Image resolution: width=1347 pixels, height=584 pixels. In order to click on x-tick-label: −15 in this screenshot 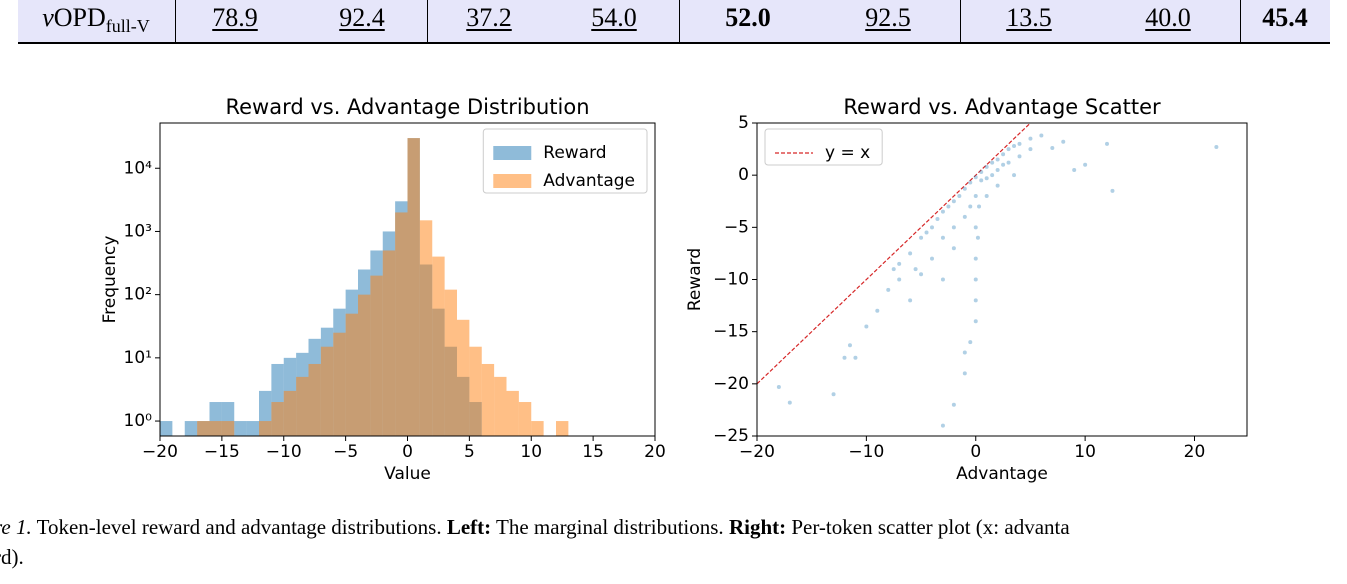, I will do `click(222, 452)`.